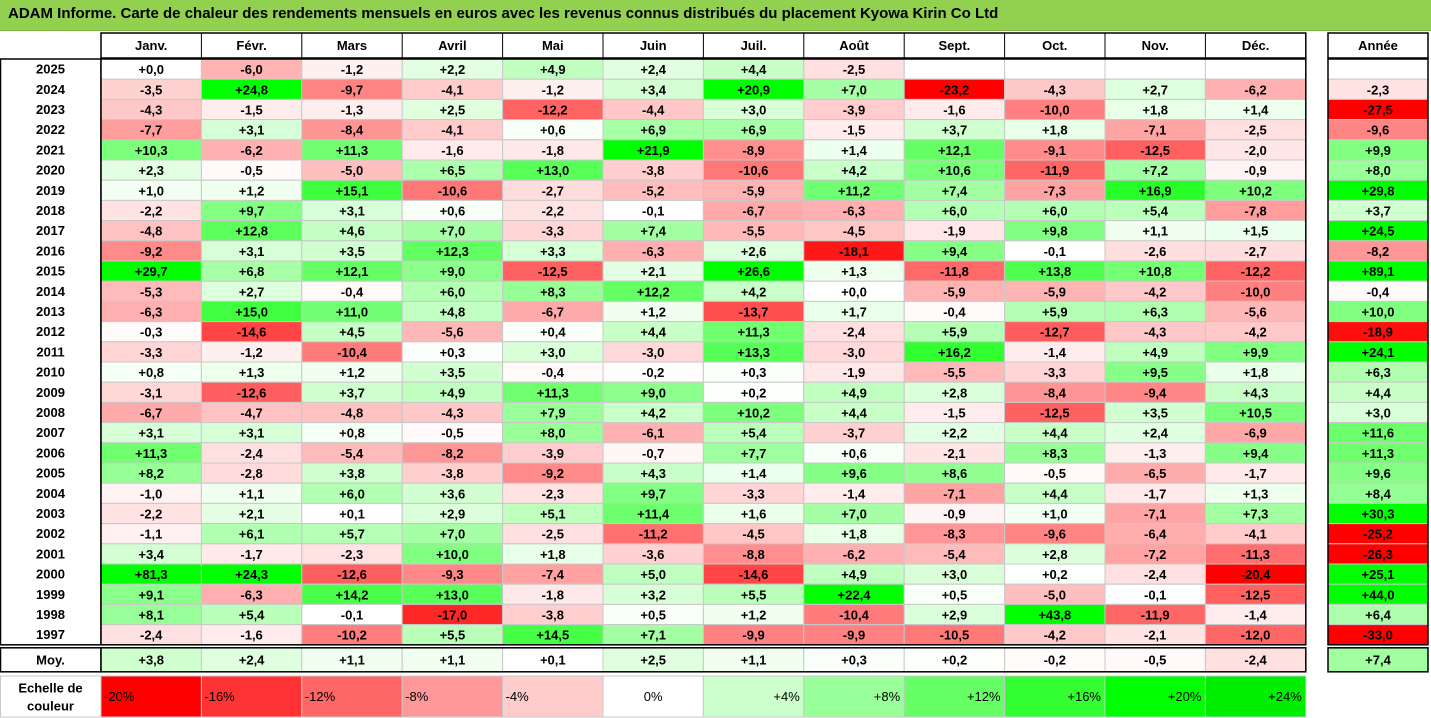 The image size is (1431, 718). Describe the element at coordinates (252, 271) in the screenshot. I see `cell-value: +6,8` at that location.